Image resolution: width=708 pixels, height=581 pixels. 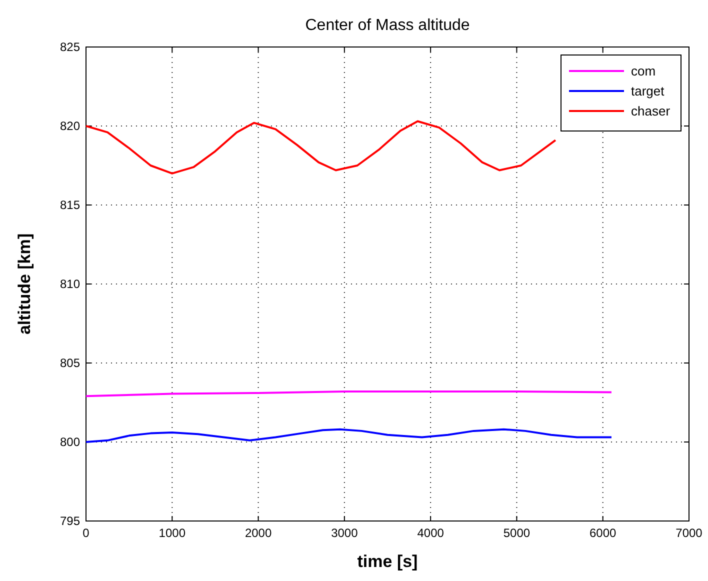 What do you see at coordinates (70, 284) in the screenshot?
I see `y-tick-label: 810` at bounding box center [70, 284].